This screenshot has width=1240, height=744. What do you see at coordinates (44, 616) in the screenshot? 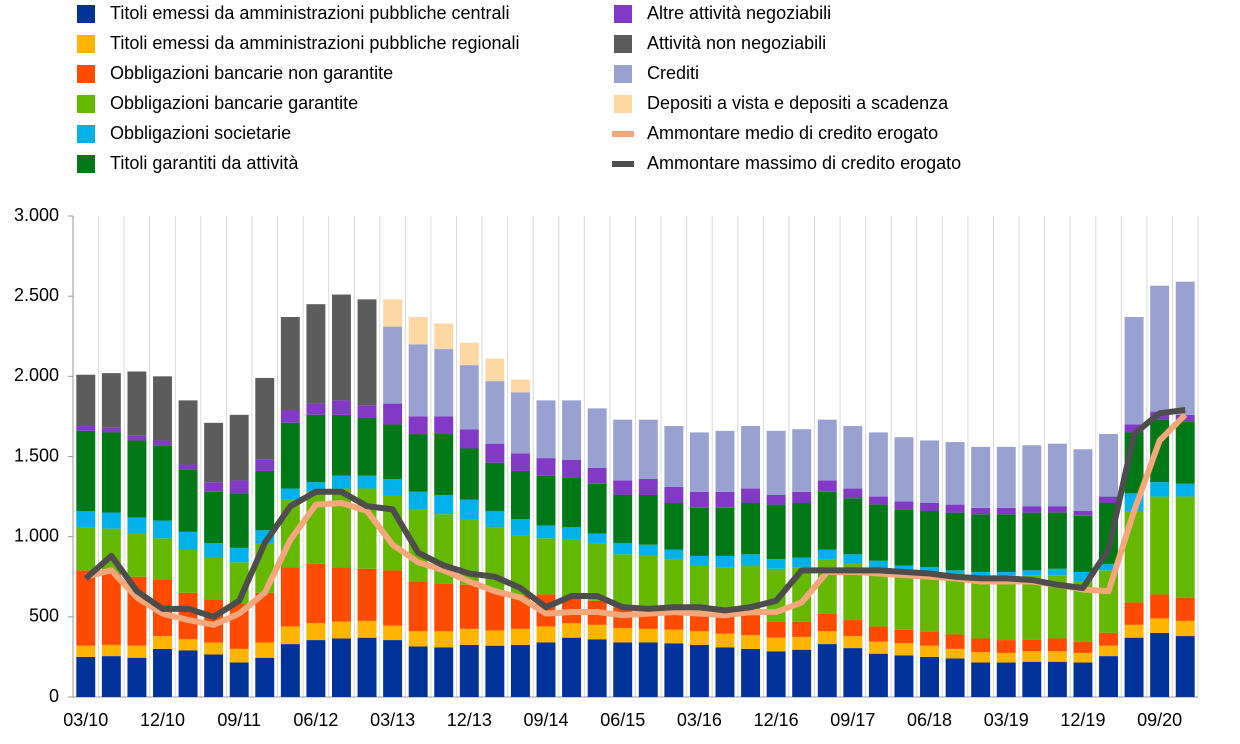
I see `y-tick-label: 500` at bounding box center [44, 616].